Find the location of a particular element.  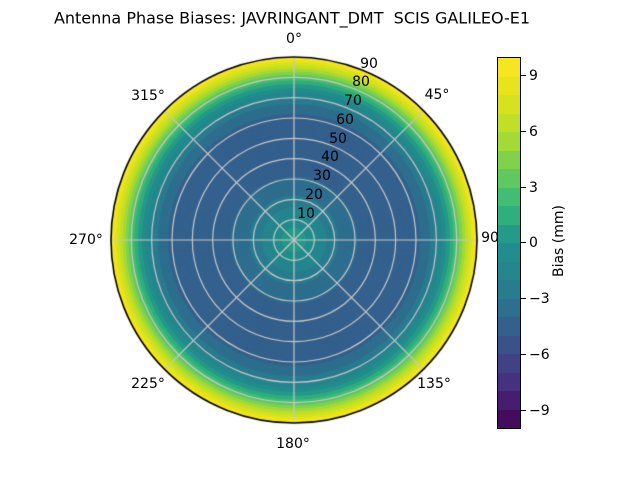

colorbar is located at coordinates (509, 243).